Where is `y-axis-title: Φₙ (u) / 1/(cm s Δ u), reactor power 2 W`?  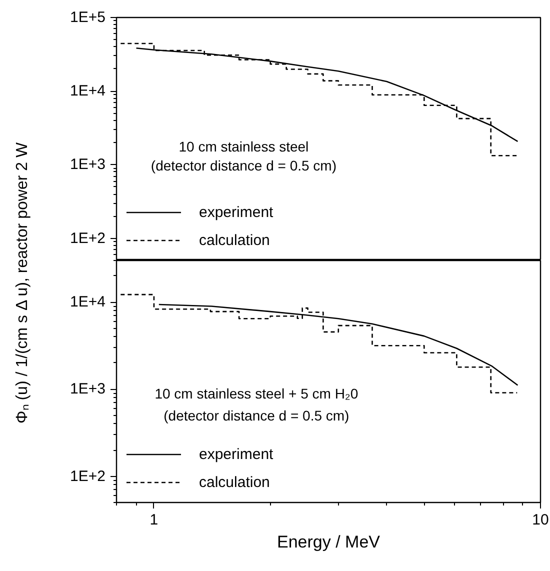 y-axis-title: Φₙ (u) / 1/(cm s Δ u), reactor power 2 W is located at coordinates (22, 283).